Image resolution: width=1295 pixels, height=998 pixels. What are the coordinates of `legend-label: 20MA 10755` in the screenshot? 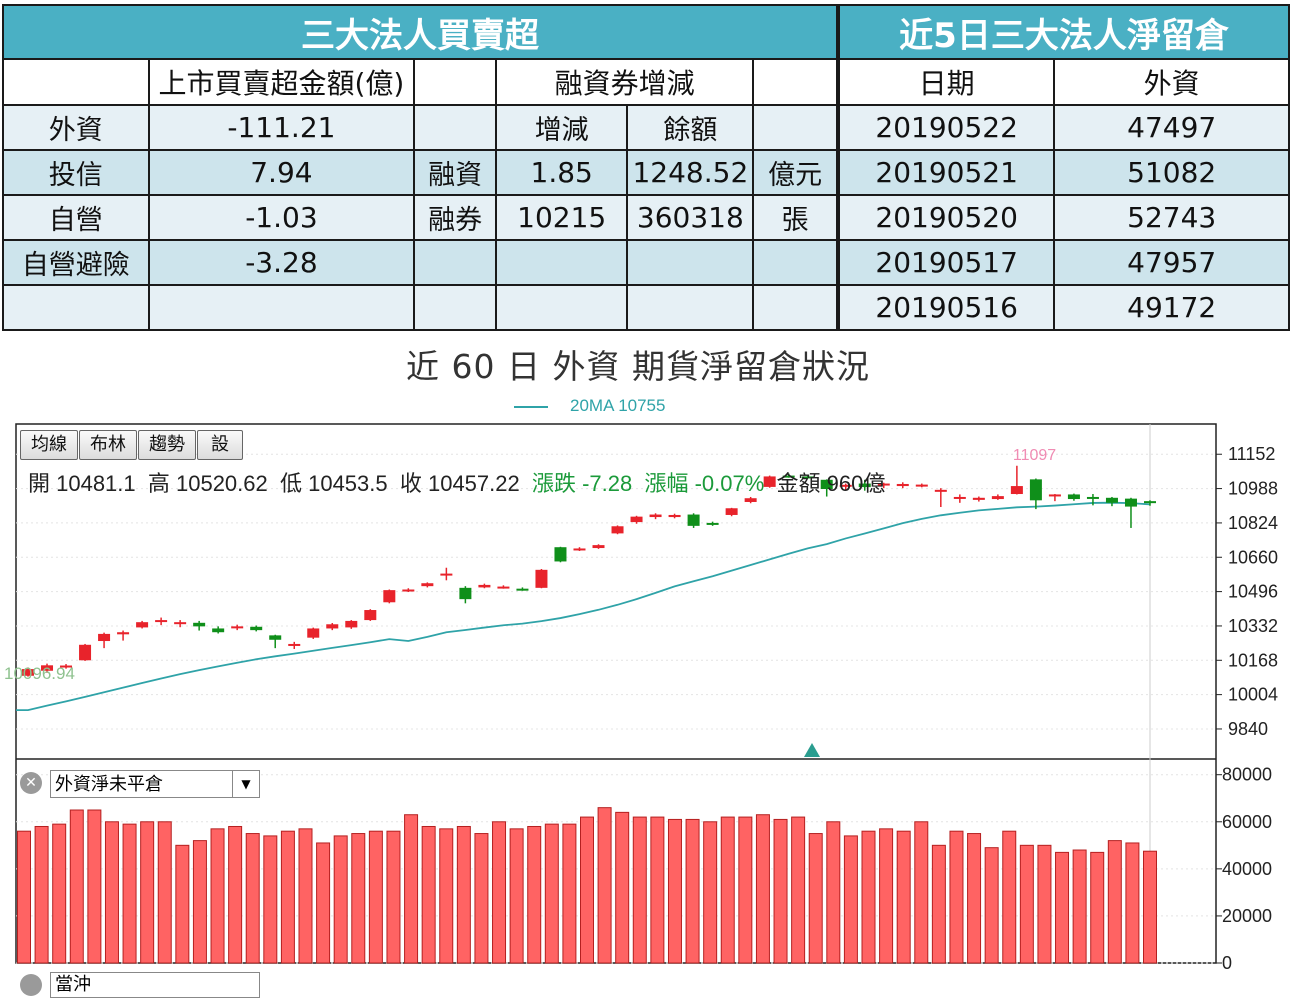 It's located at (618, 405).